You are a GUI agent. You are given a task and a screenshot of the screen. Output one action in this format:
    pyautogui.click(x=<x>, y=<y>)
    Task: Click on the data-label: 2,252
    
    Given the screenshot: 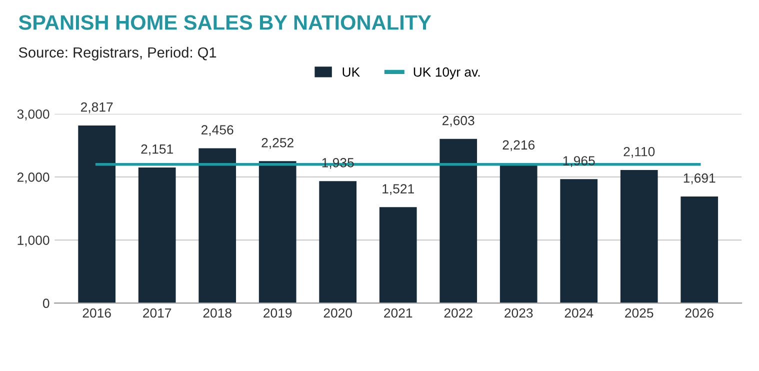 What is the action you would take?
    pyautogui.click(x=278, y=143)
    